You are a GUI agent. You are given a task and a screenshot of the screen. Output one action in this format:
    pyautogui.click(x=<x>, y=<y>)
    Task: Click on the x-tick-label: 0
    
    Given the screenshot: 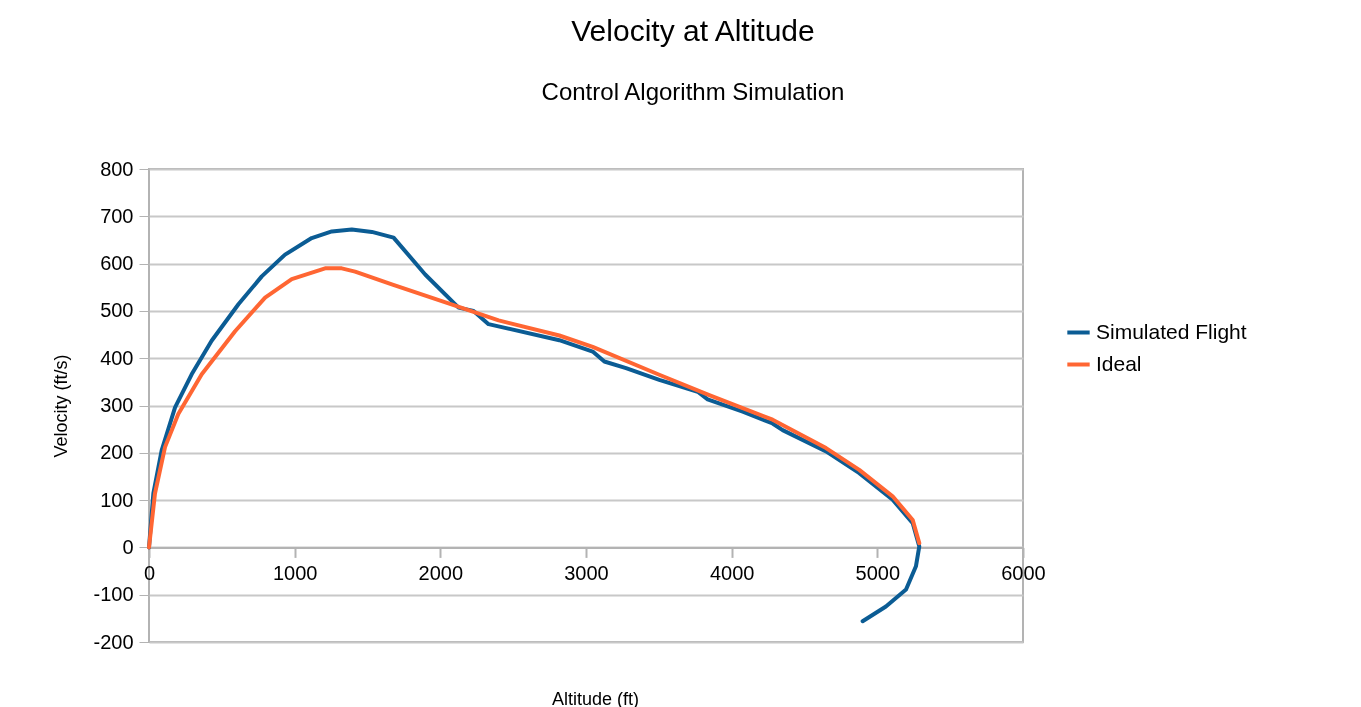 What is the action you would take?
    pyautogui.click(x=149, y=572)
    